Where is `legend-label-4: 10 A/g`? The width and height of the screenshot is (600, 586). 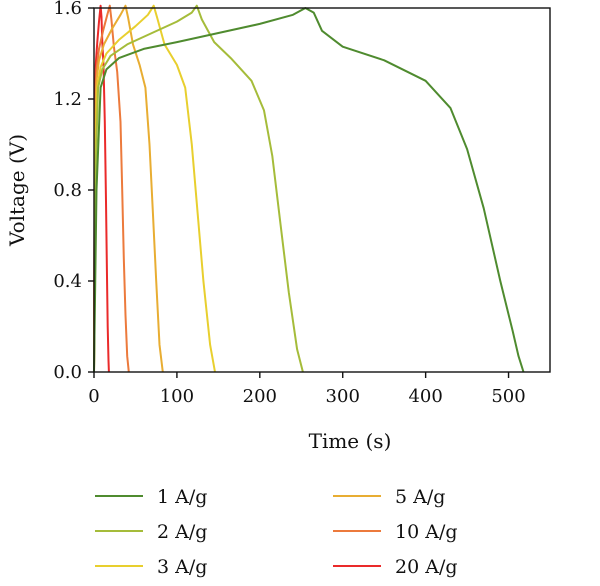 legend-label-4: 10 A/g is located at coordinates (426, 532).